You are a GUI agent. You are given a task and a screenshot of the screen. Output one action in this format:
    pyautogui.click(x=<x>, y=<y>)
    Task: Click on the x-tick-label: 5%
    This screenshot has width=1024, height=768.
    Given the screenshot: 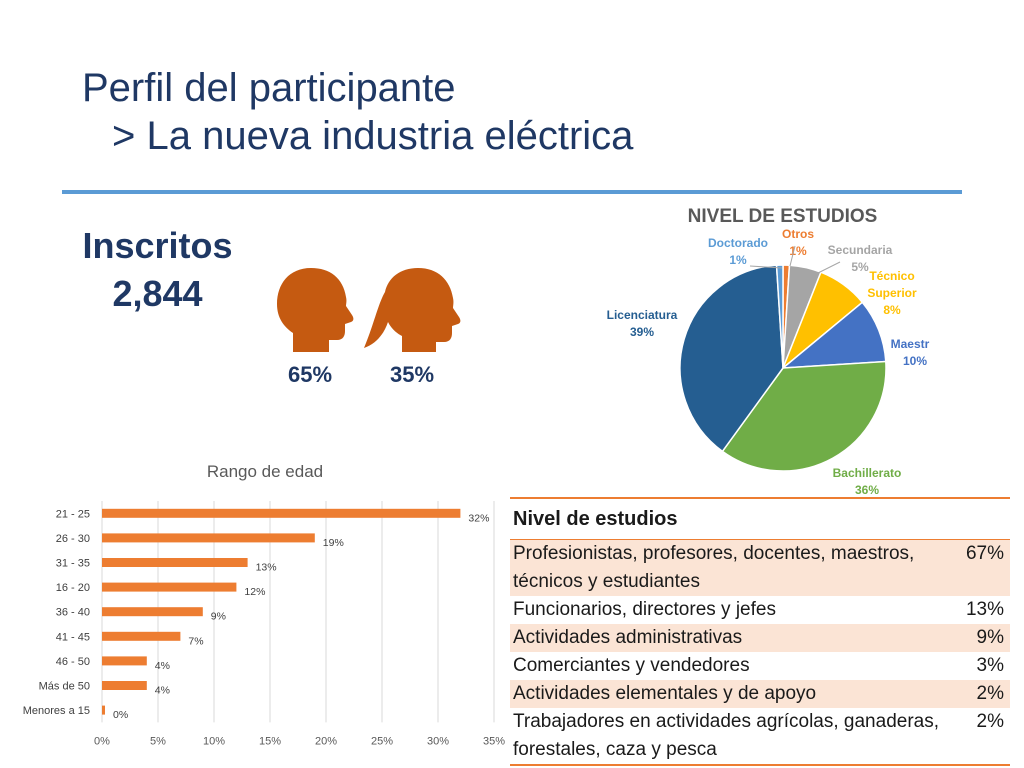 What is the action you would take?
    pyautogui.click(x=158, y=741)
    